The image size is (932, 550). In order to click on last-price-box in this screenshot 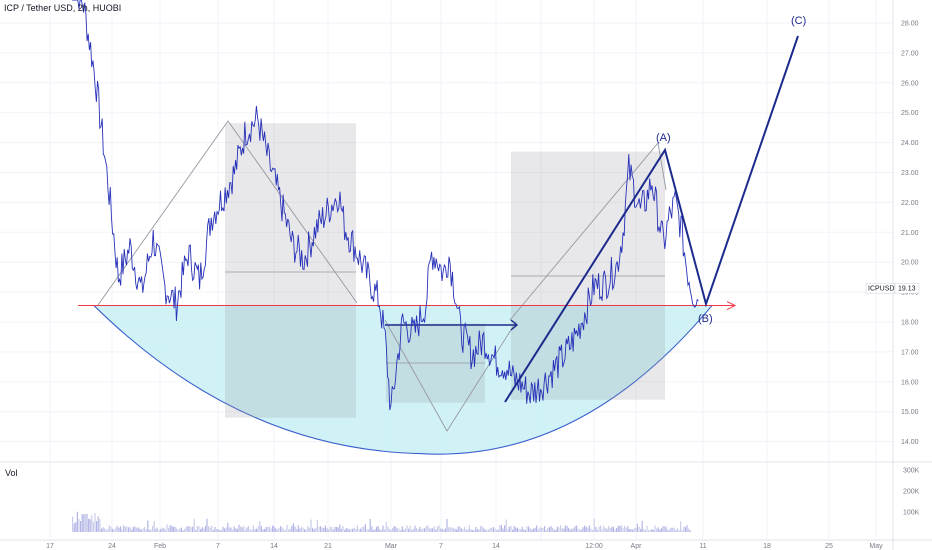, I will do `click(907, 288)`.